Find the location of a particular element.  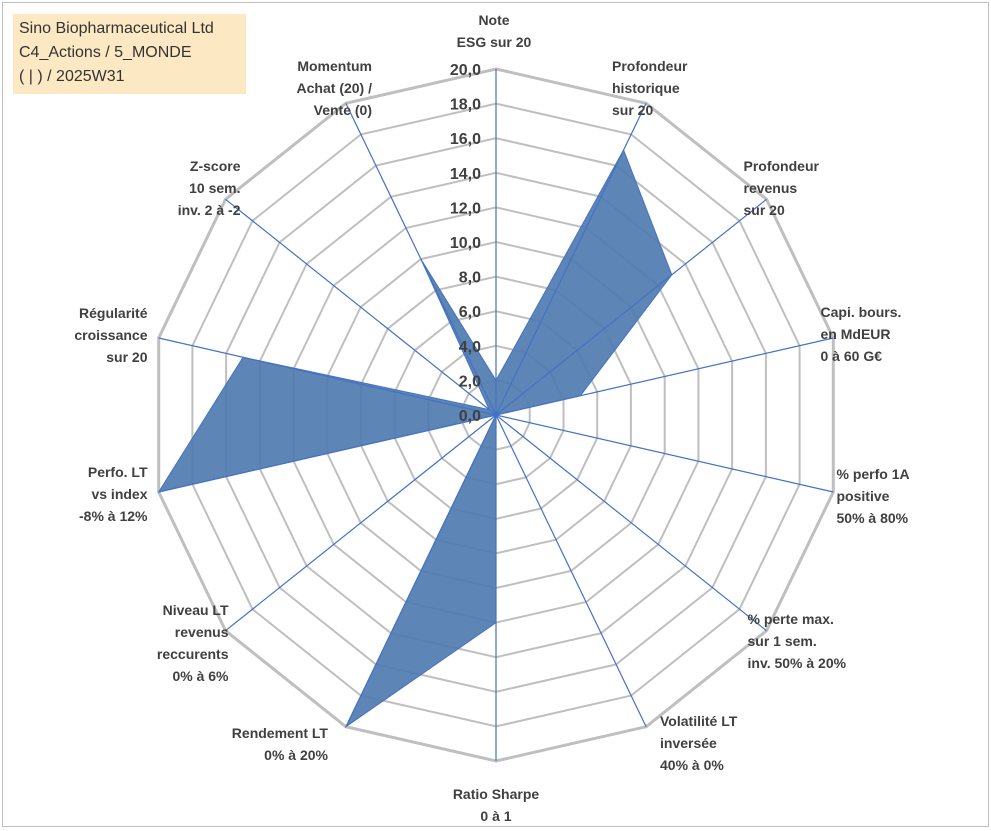

category-label: Profondeur historique sur 20 is located at coordinates (650, 88).